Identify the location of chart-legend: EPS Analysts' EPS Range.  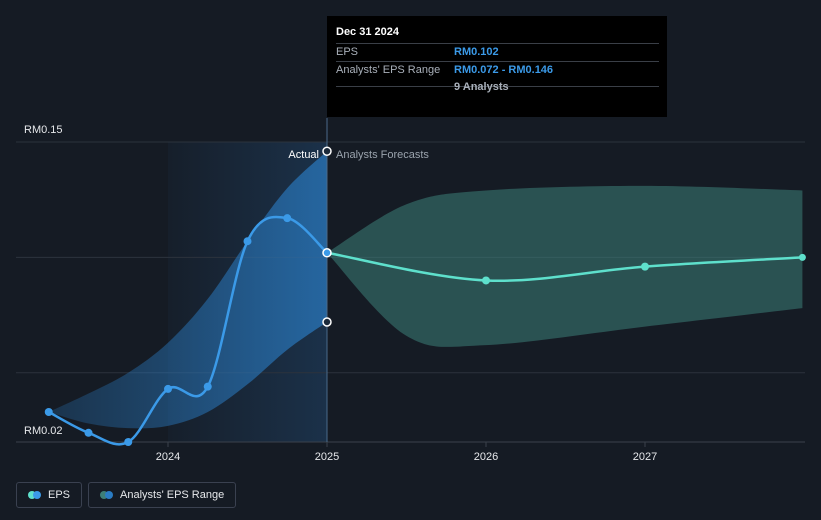
(126, 495).